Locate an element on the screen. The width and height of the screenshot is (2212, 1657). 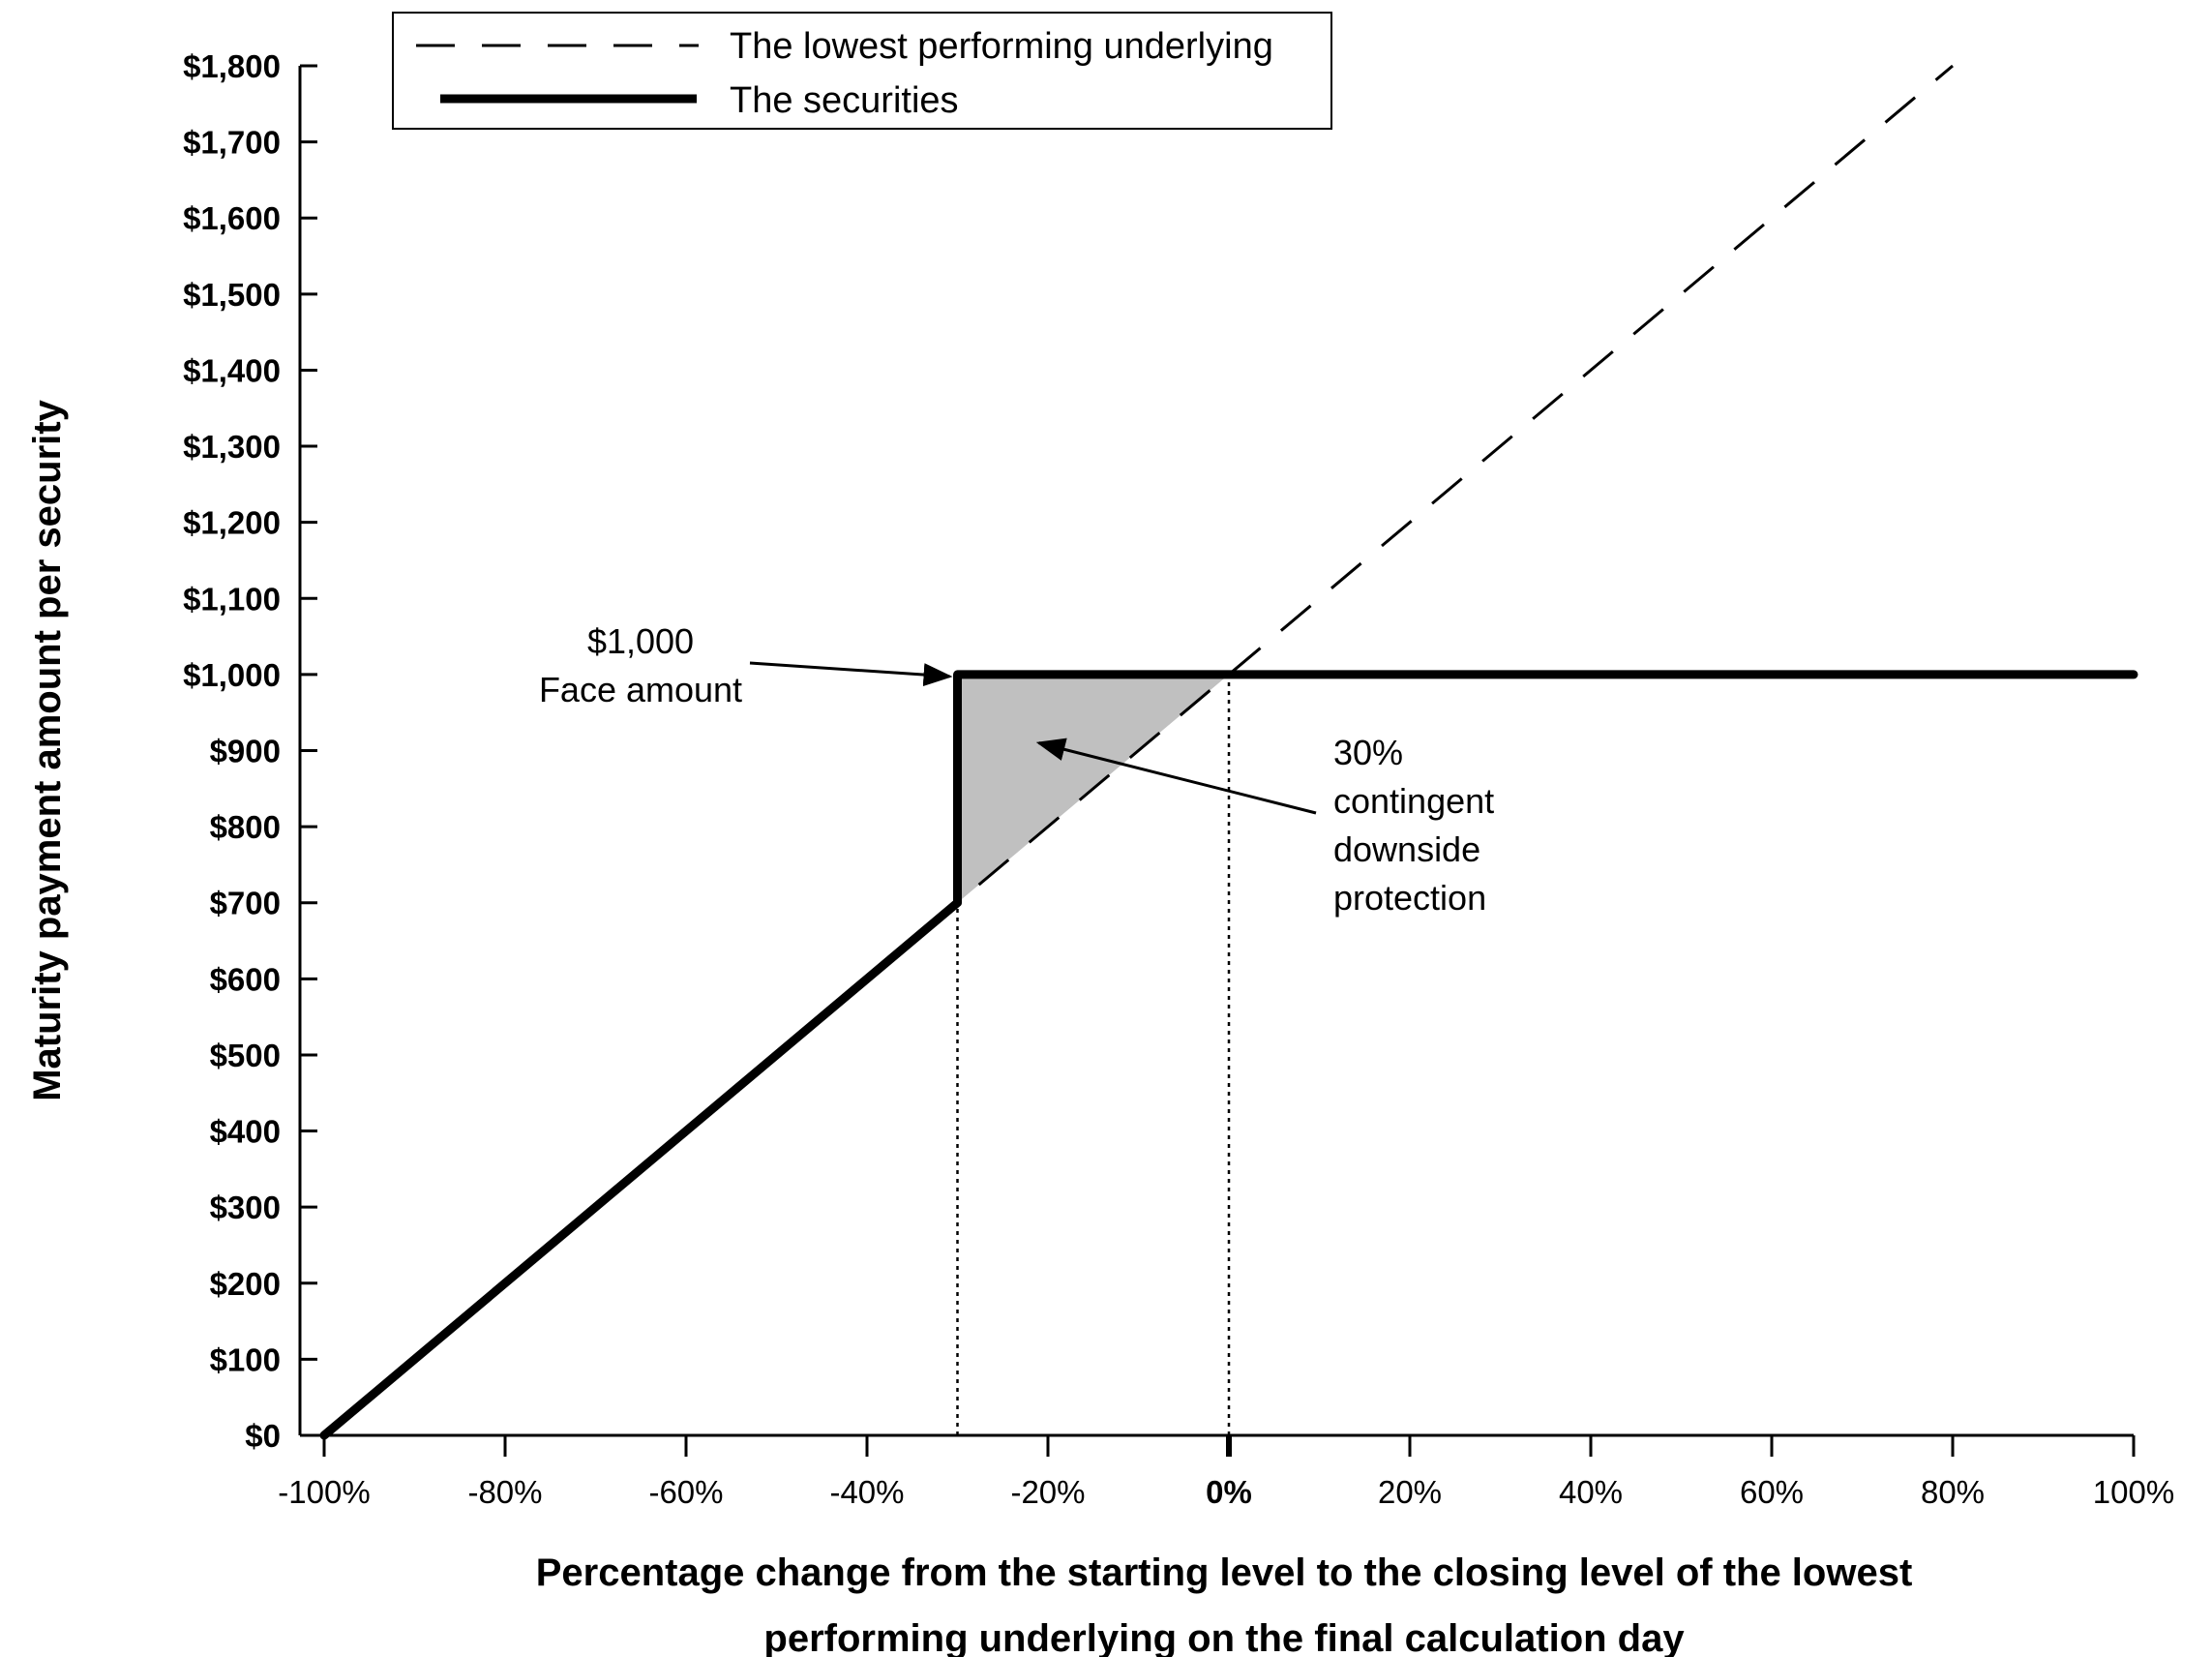
x-tick-label: -80% is located at coordinates (504, 1492).